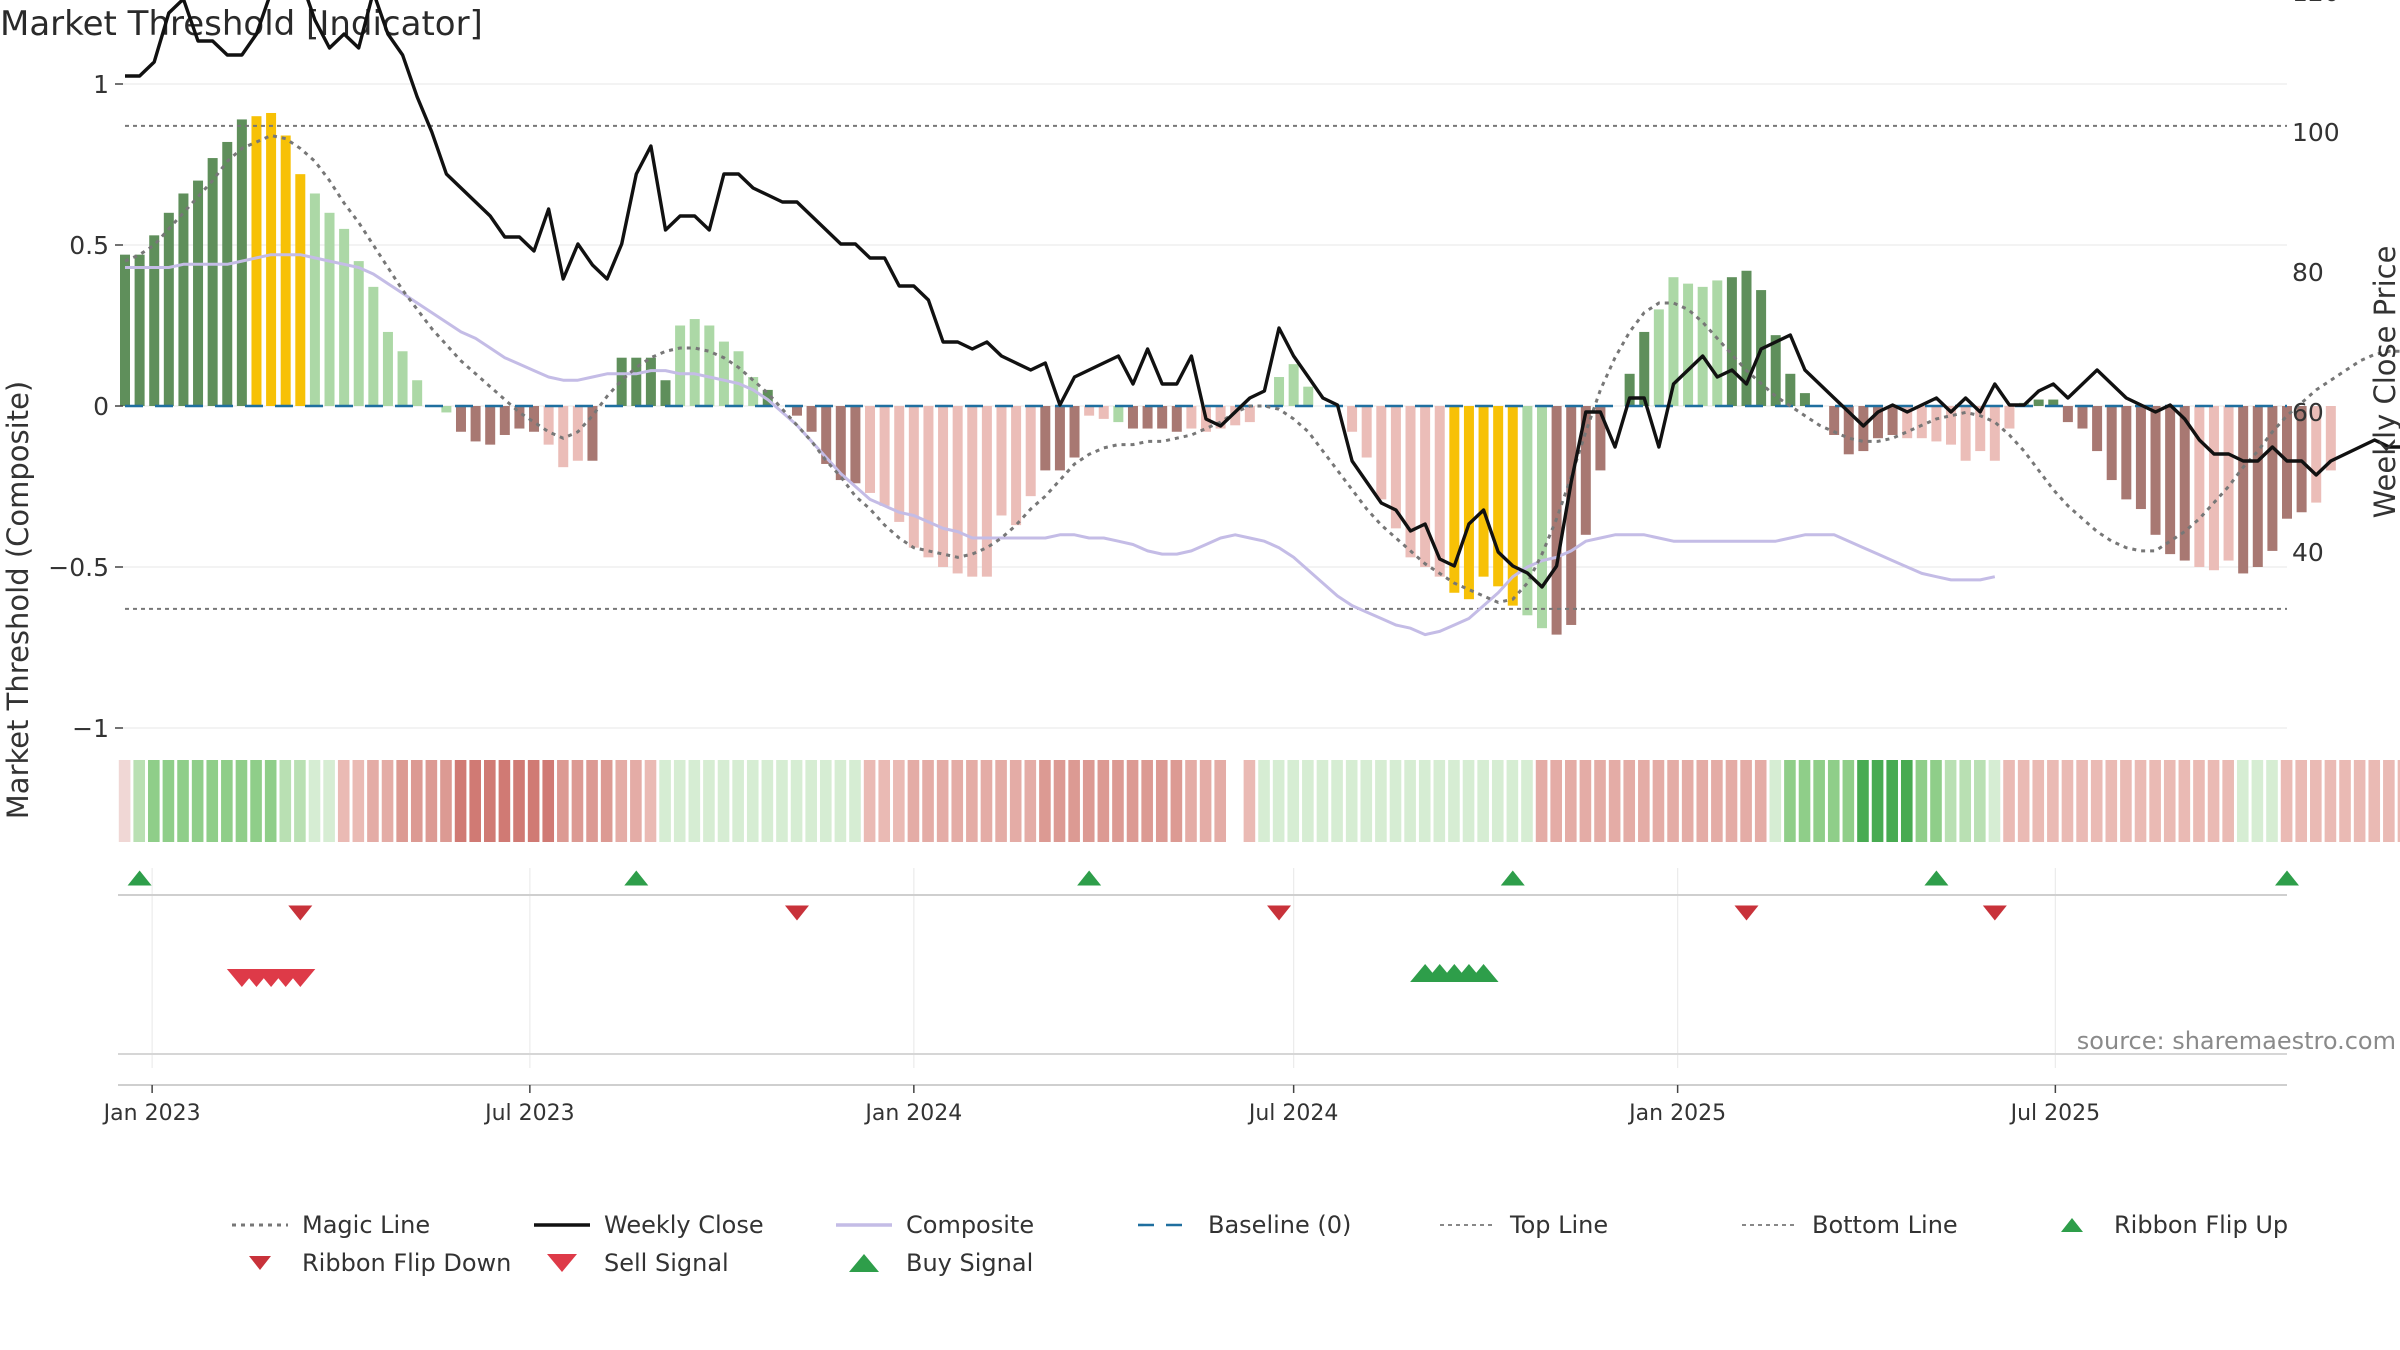  What do you see at coordinates (90, 728) in the screenshot?
I see `left-tick-label: −1` at bounding box center [90, 728].